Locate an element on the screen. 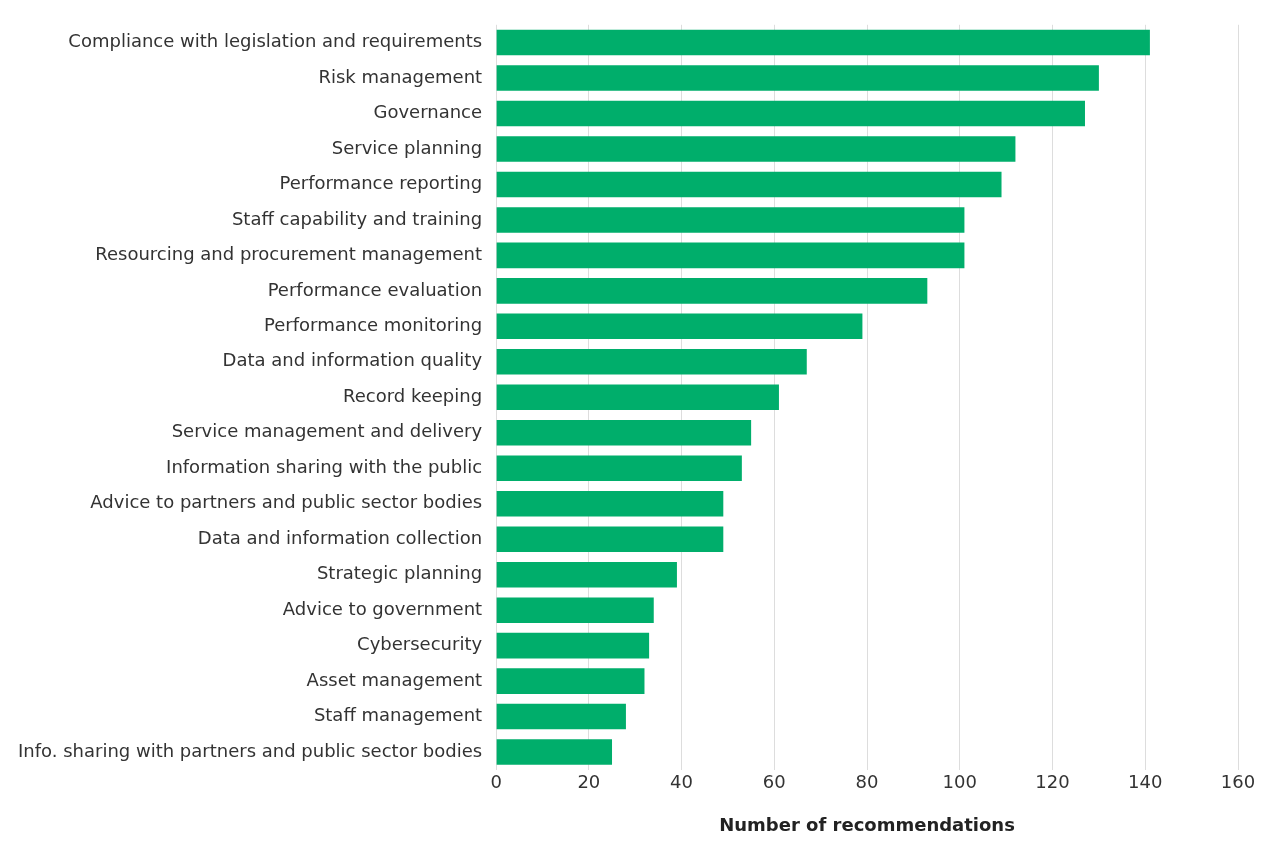  y-tick-label: Advice to partners and public sector bodies is located at coordinates (286, 502).